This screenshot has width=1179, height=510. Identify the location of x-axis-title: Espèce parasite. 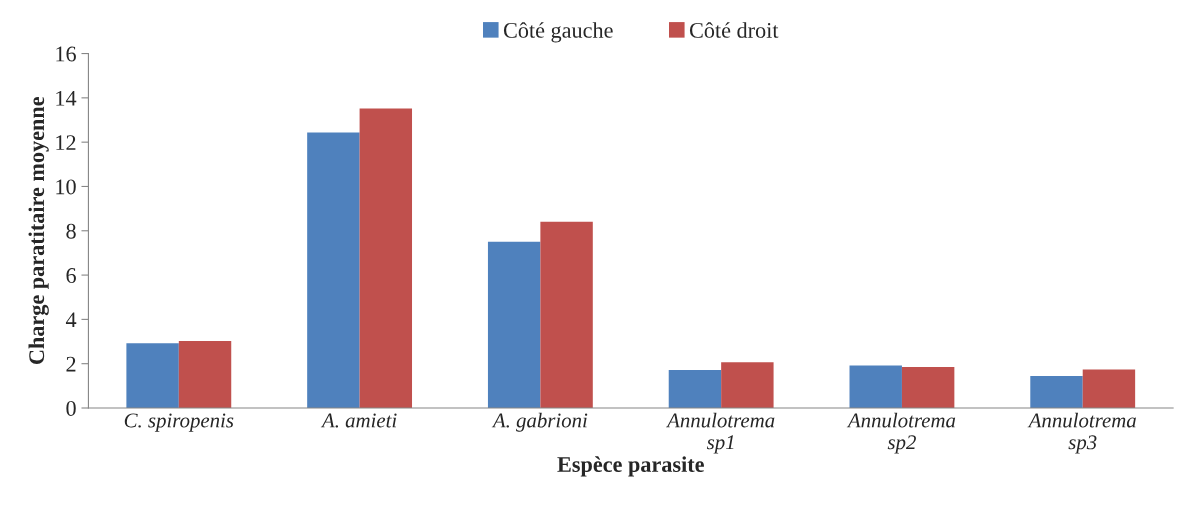
(630, 466).